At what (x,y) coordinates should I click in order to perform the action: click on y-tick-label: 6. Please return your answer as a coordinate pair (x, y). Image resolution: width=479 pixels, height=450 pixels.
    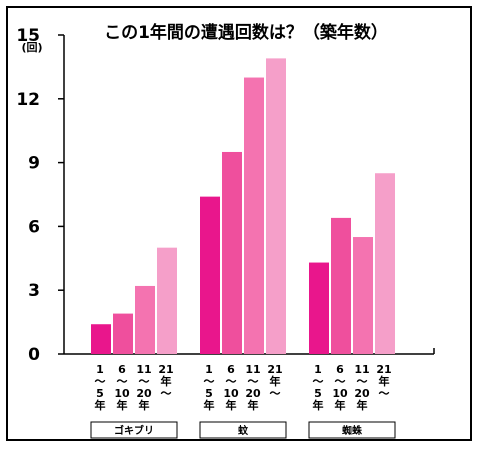
    Looking at the image, I should click on (34, 227).